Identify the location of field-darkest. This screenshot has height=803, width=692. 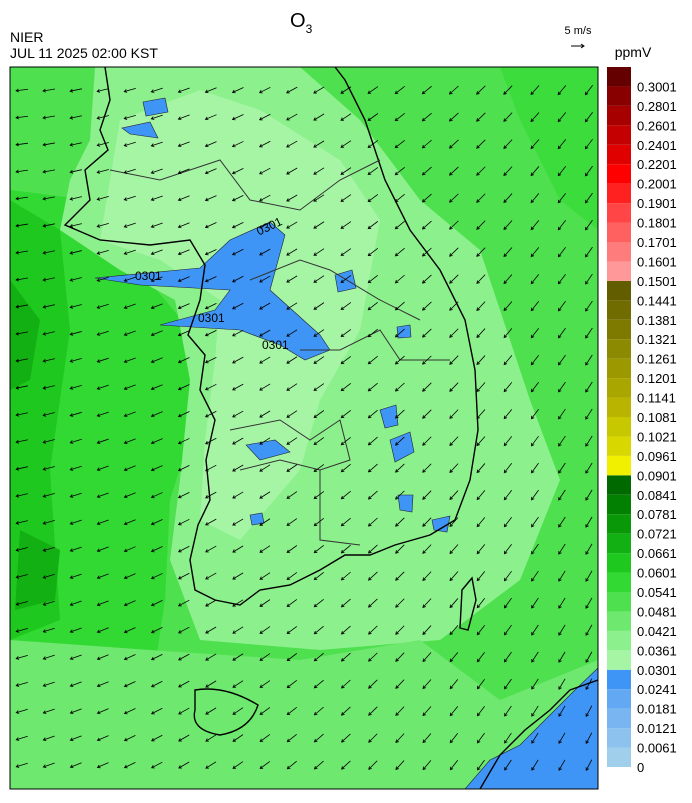
(35, 445).